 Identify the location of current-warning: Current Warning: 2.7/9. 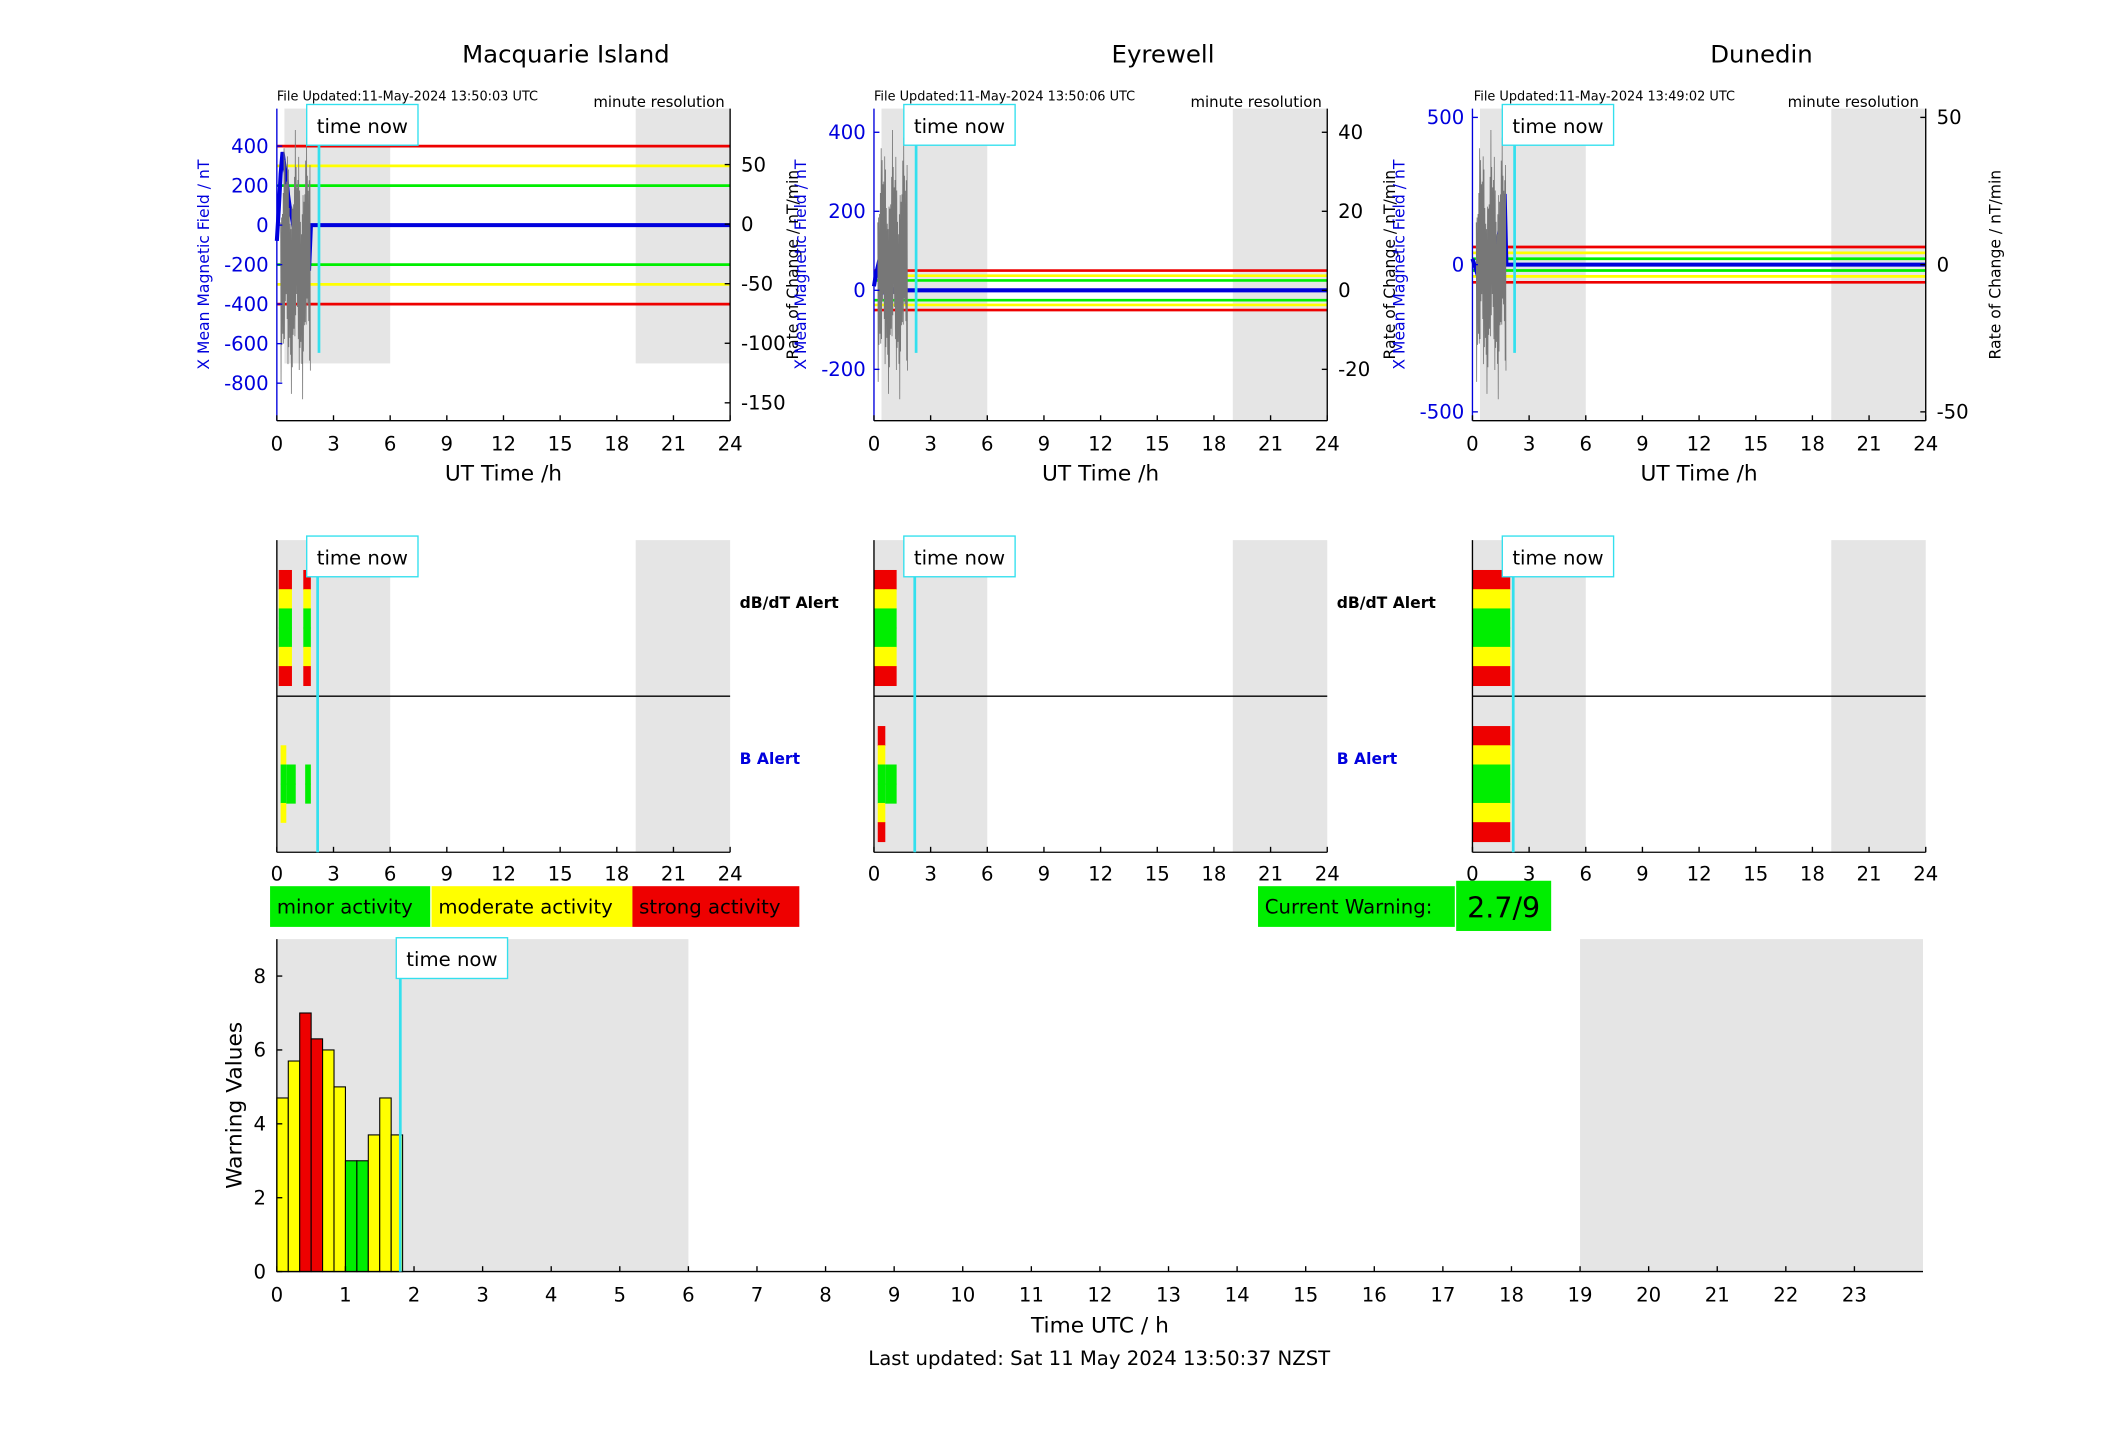
(1405, 905).